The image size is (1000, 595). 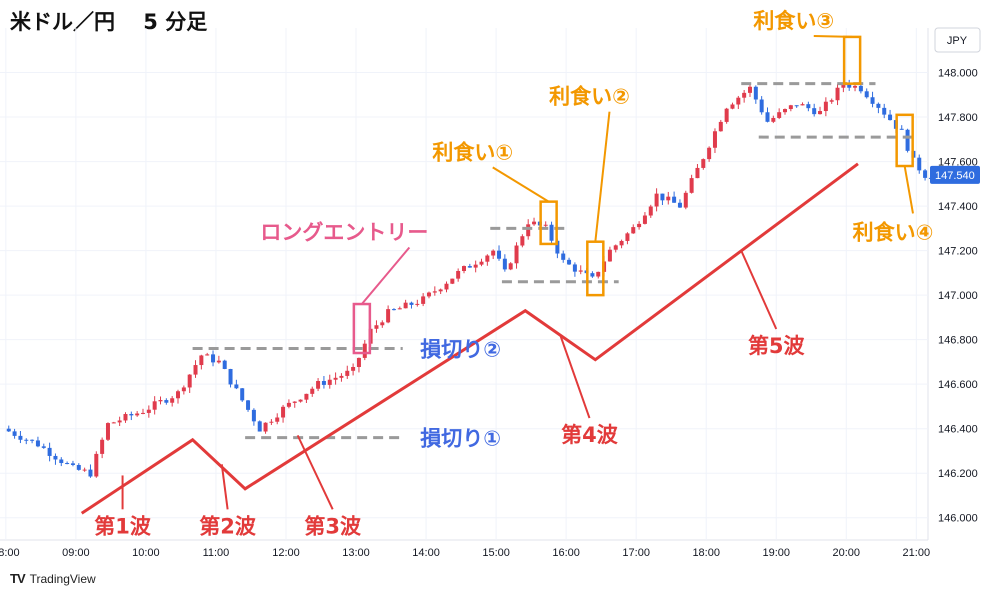 What do you see at coordinates (286, 553) in the screenshot?
I see `time-tick-label: 12:00` at bounding box center [286, 553].